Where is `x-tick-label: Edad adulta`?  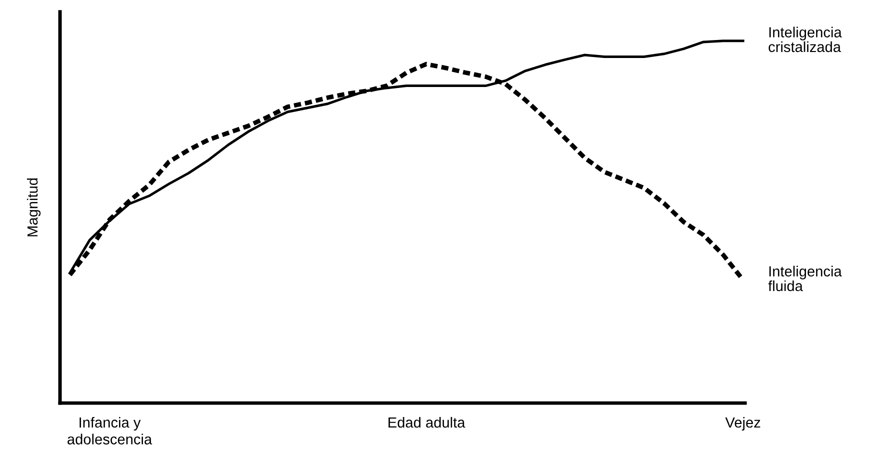
x-tick-label: Edad adulta is located at coordinates (427, 422).